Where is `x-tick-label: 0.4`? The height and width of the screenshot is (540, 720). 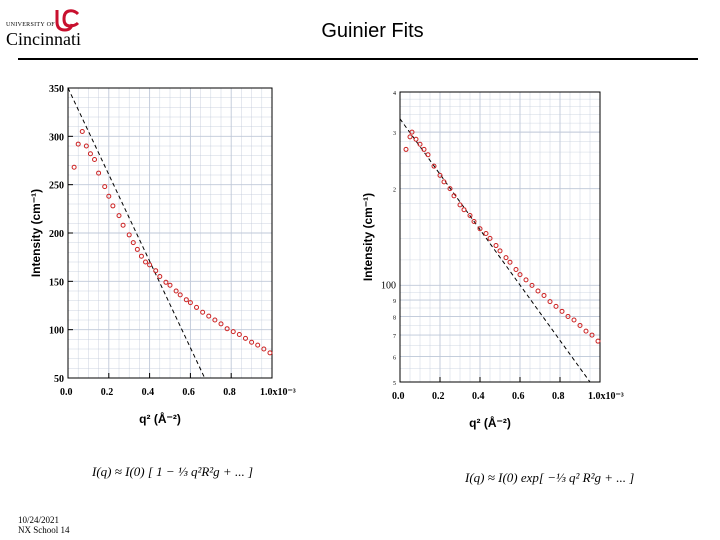 x-tick-label: 0.4 is located at coordinates (148, 392).